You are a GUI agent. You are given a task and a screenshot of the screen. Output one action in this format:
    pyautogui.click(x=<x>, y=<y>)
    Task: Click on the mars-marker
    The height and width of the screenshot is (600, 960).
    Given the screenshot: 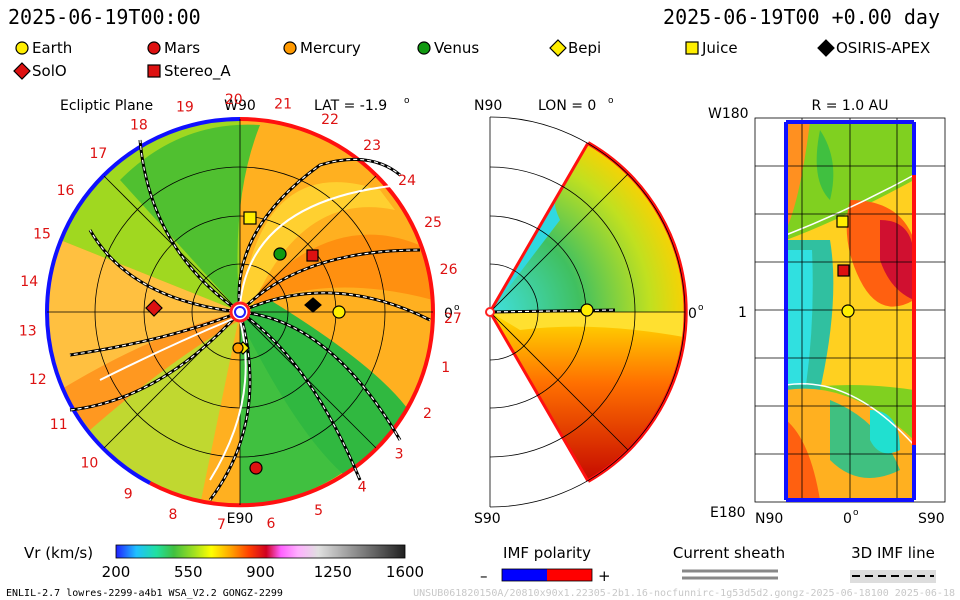 What is the action you would take?
    pyautogui.click(x=256, y=468)
    